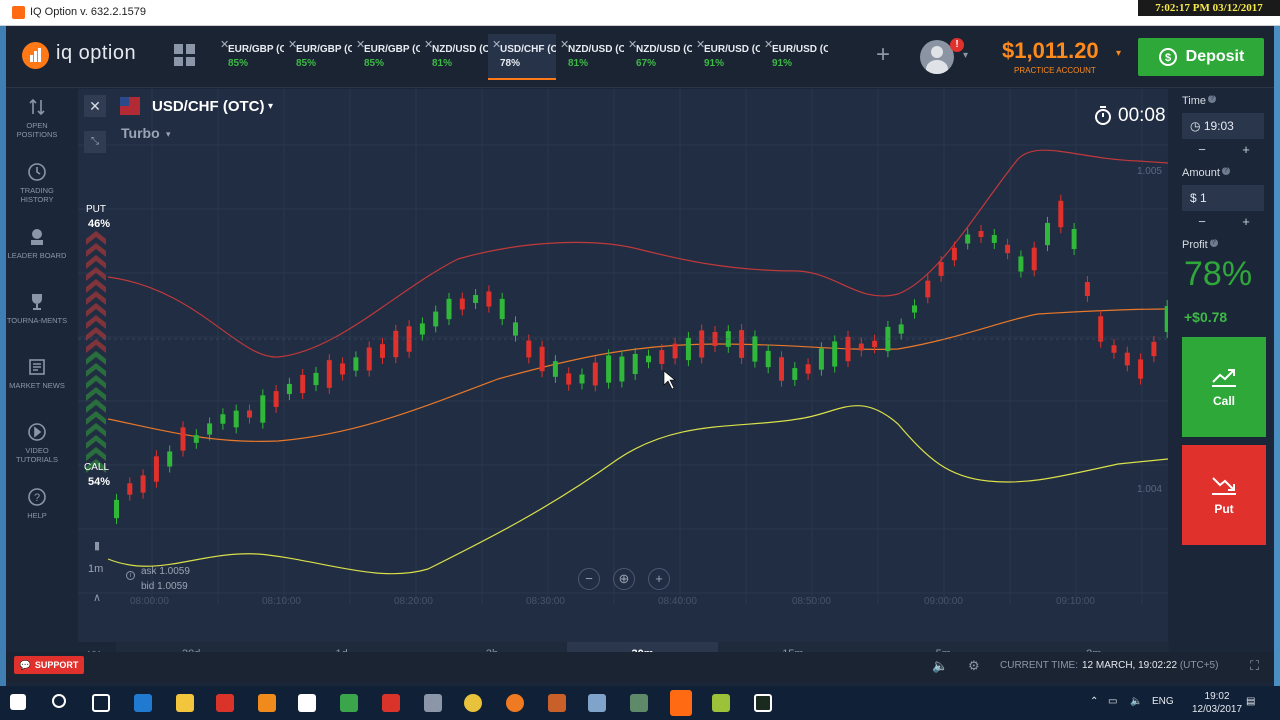  What do you see at coordinates (681, 703) in the screenshot?
I see `iq-option-taskbar-icon` at bounding box center [681, 703].